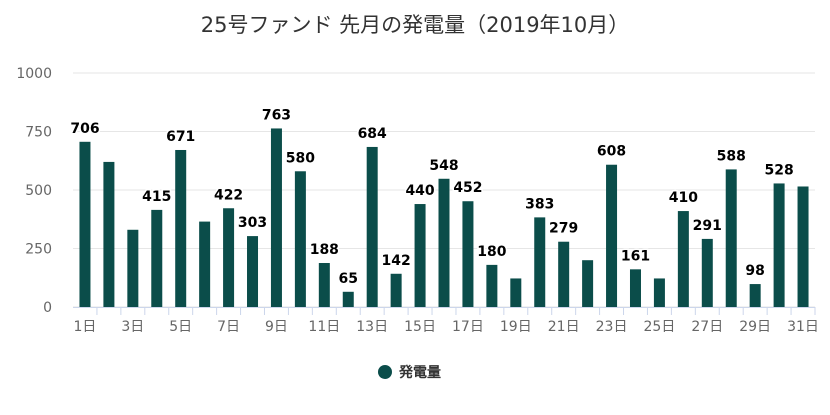 Image resolution: width=830 pixels, height=415 pixels. What do you see at coordinates (109, 234) in the screenshot?
I see `bar-2日` at bounding box center [109, 234].